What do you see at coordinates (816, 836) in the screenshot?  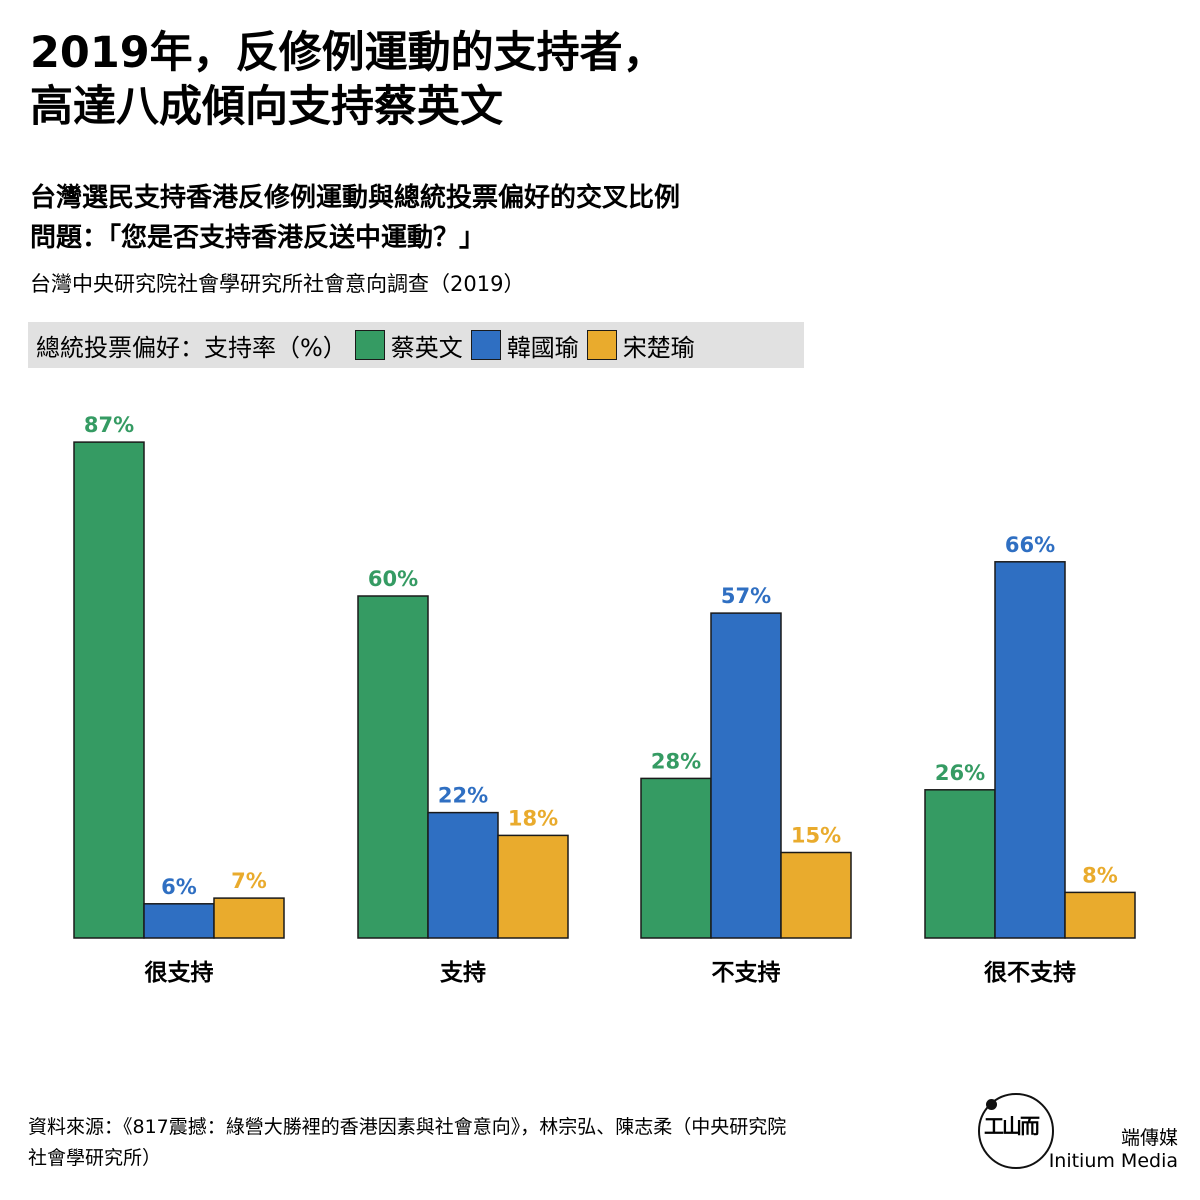 I see `data-label-2-2: 15%` at bounding box center [816, 836].